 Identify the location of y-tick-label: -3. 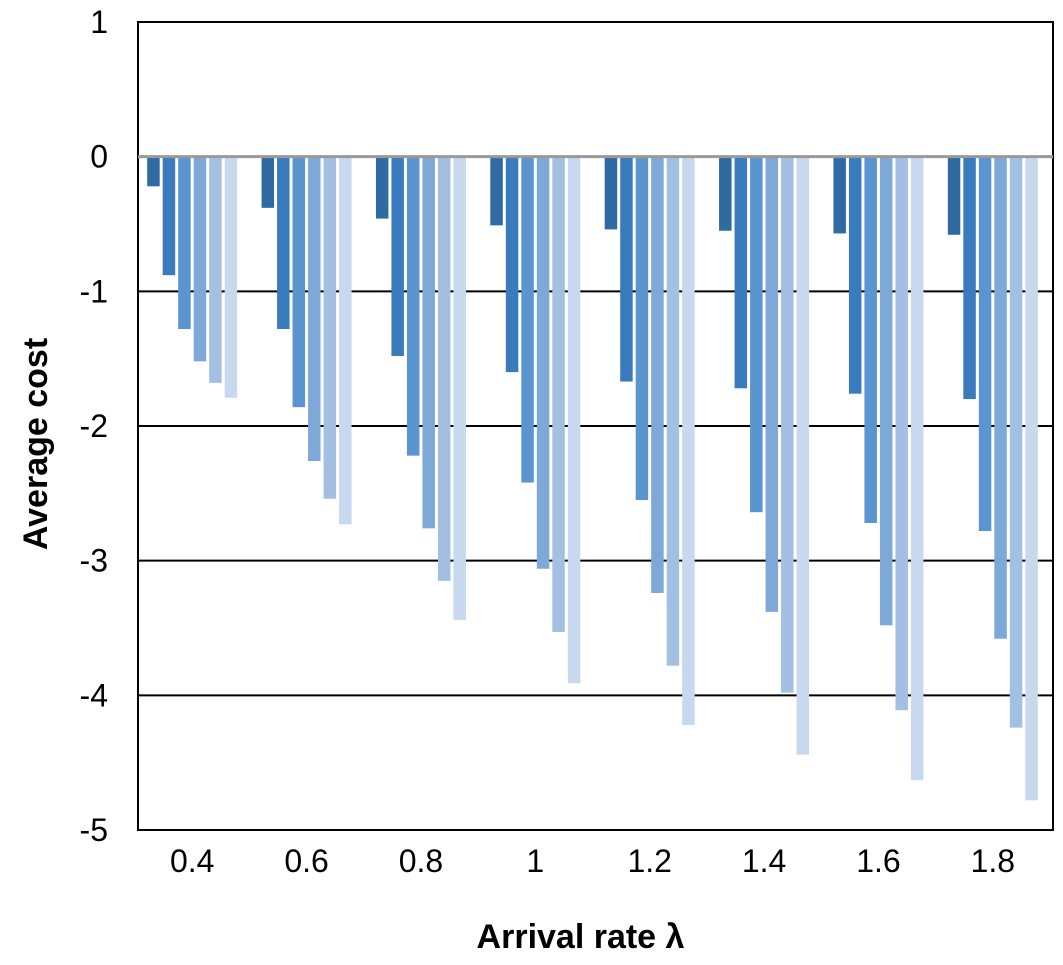
(94, 561).